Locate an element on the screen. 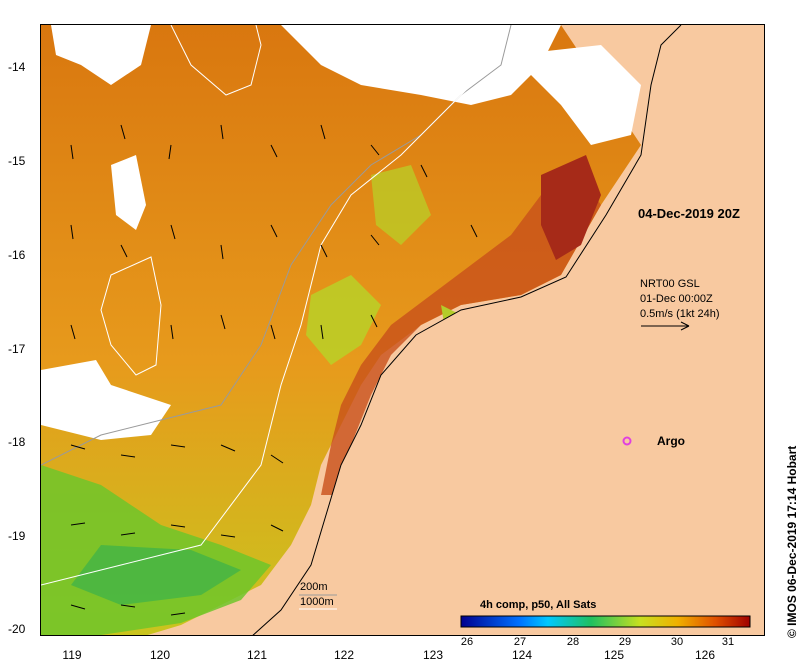 The image size is (809, 672). colorbar-title: 4h comp, p50, All Sats is located at coordinates (538, 605).